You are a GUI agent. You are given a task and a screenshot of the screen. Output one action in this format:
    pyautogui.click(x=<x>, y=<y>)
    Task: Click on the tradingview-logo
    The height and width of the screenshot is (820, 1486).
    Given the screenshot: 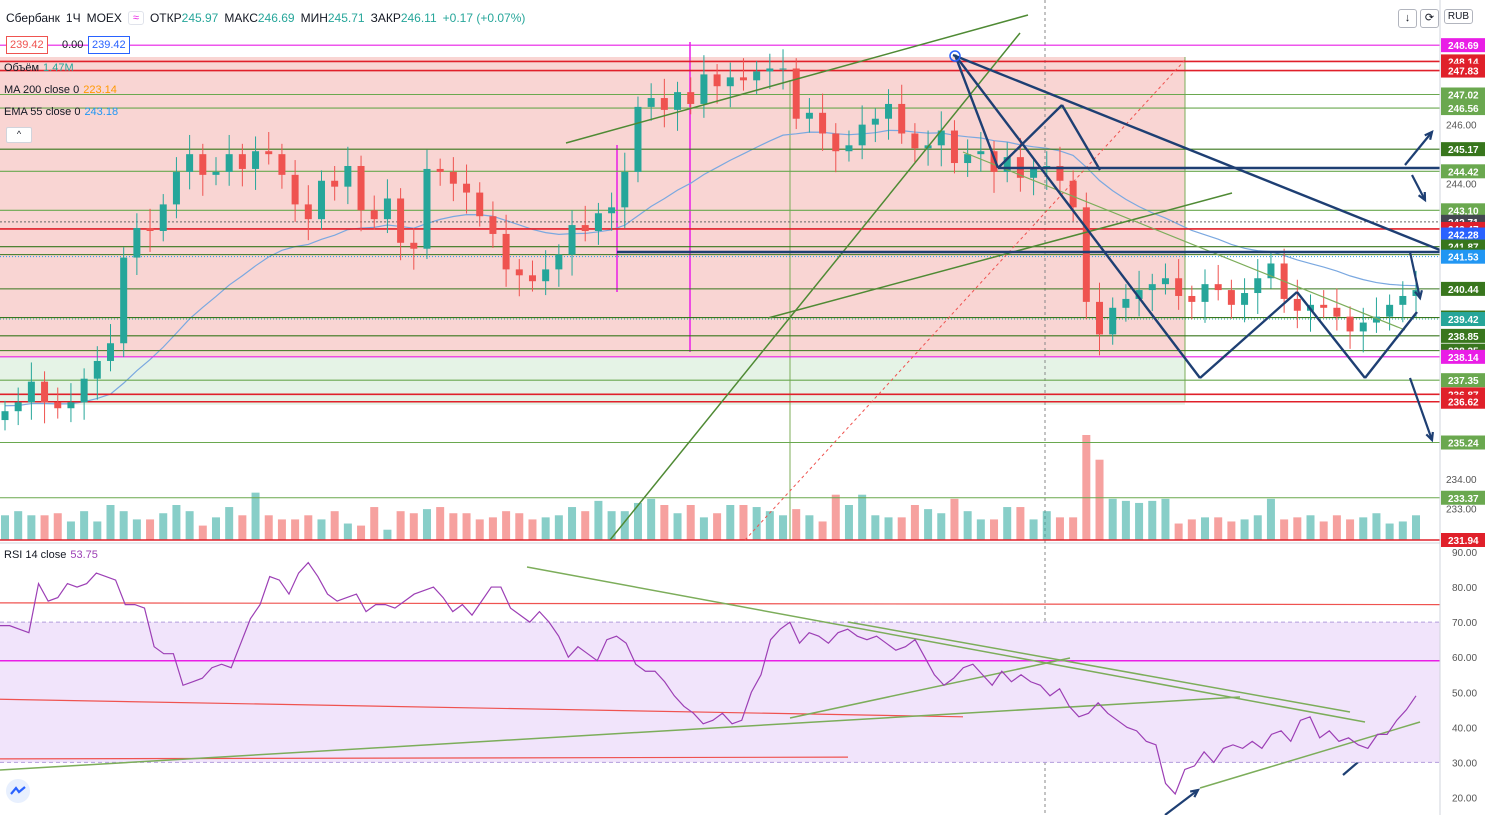 What is the action you would take?
    pyautogui.click(x=18, y=791)
    